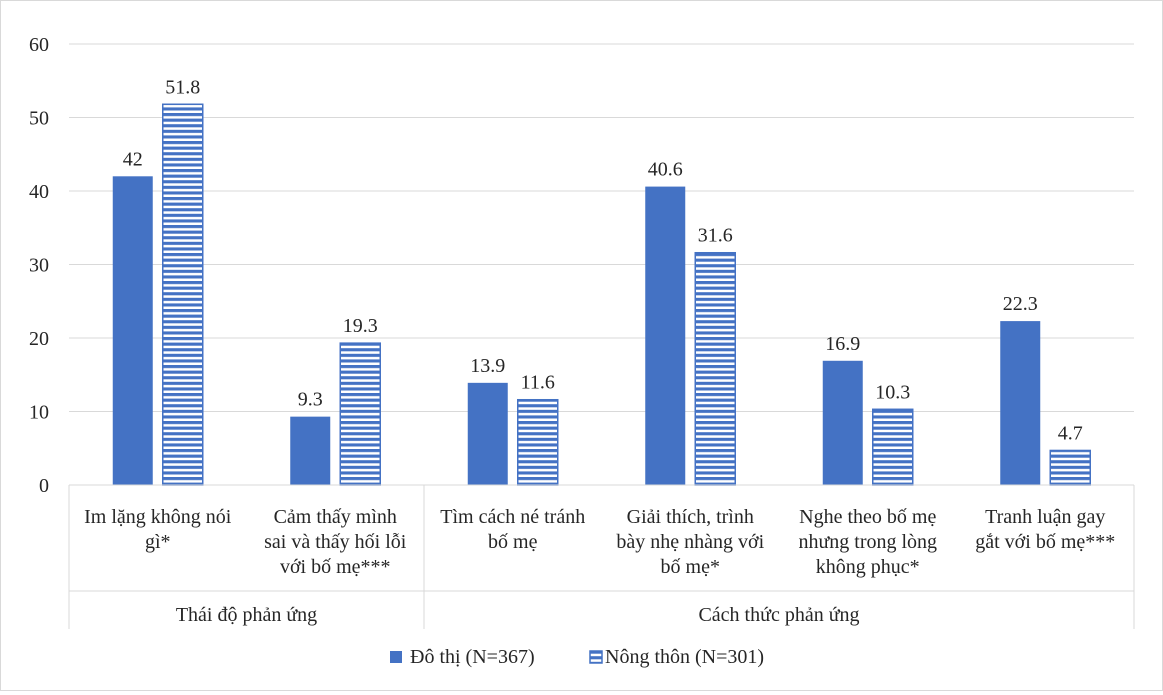  What do you see at coordinates (665, 170) in the screenshot?
I see `data-label: 40.6` at bounding box center [665, 170].